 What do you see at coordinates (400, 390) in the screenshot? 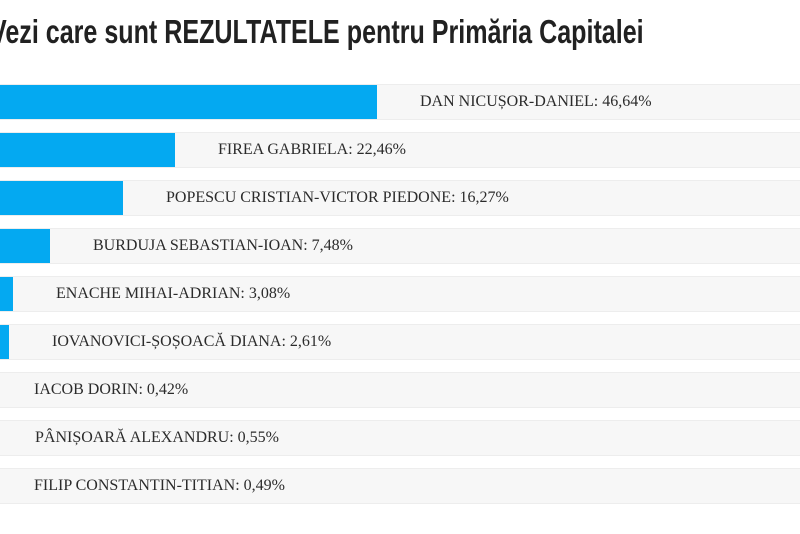
I see `chart-row: IACOB DORIN: 0,42%` at bounding box center [400, 390].